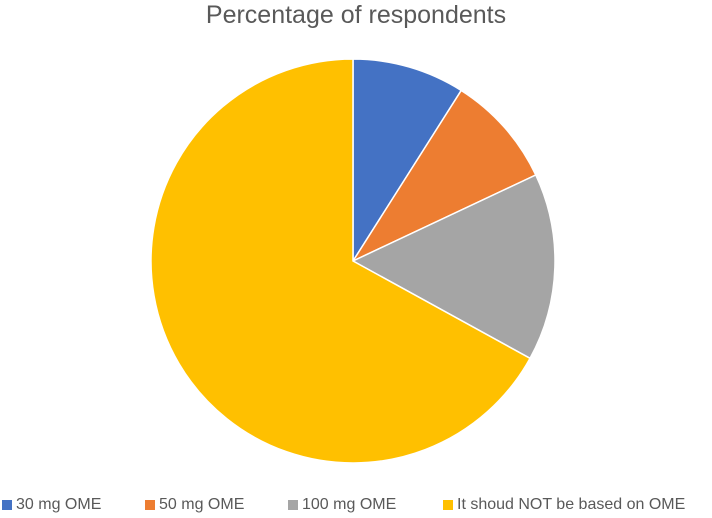 This screenshot has width=712, height=518. I want to click on legend-label-100mg: 100 mg OME, so click(349, 504).